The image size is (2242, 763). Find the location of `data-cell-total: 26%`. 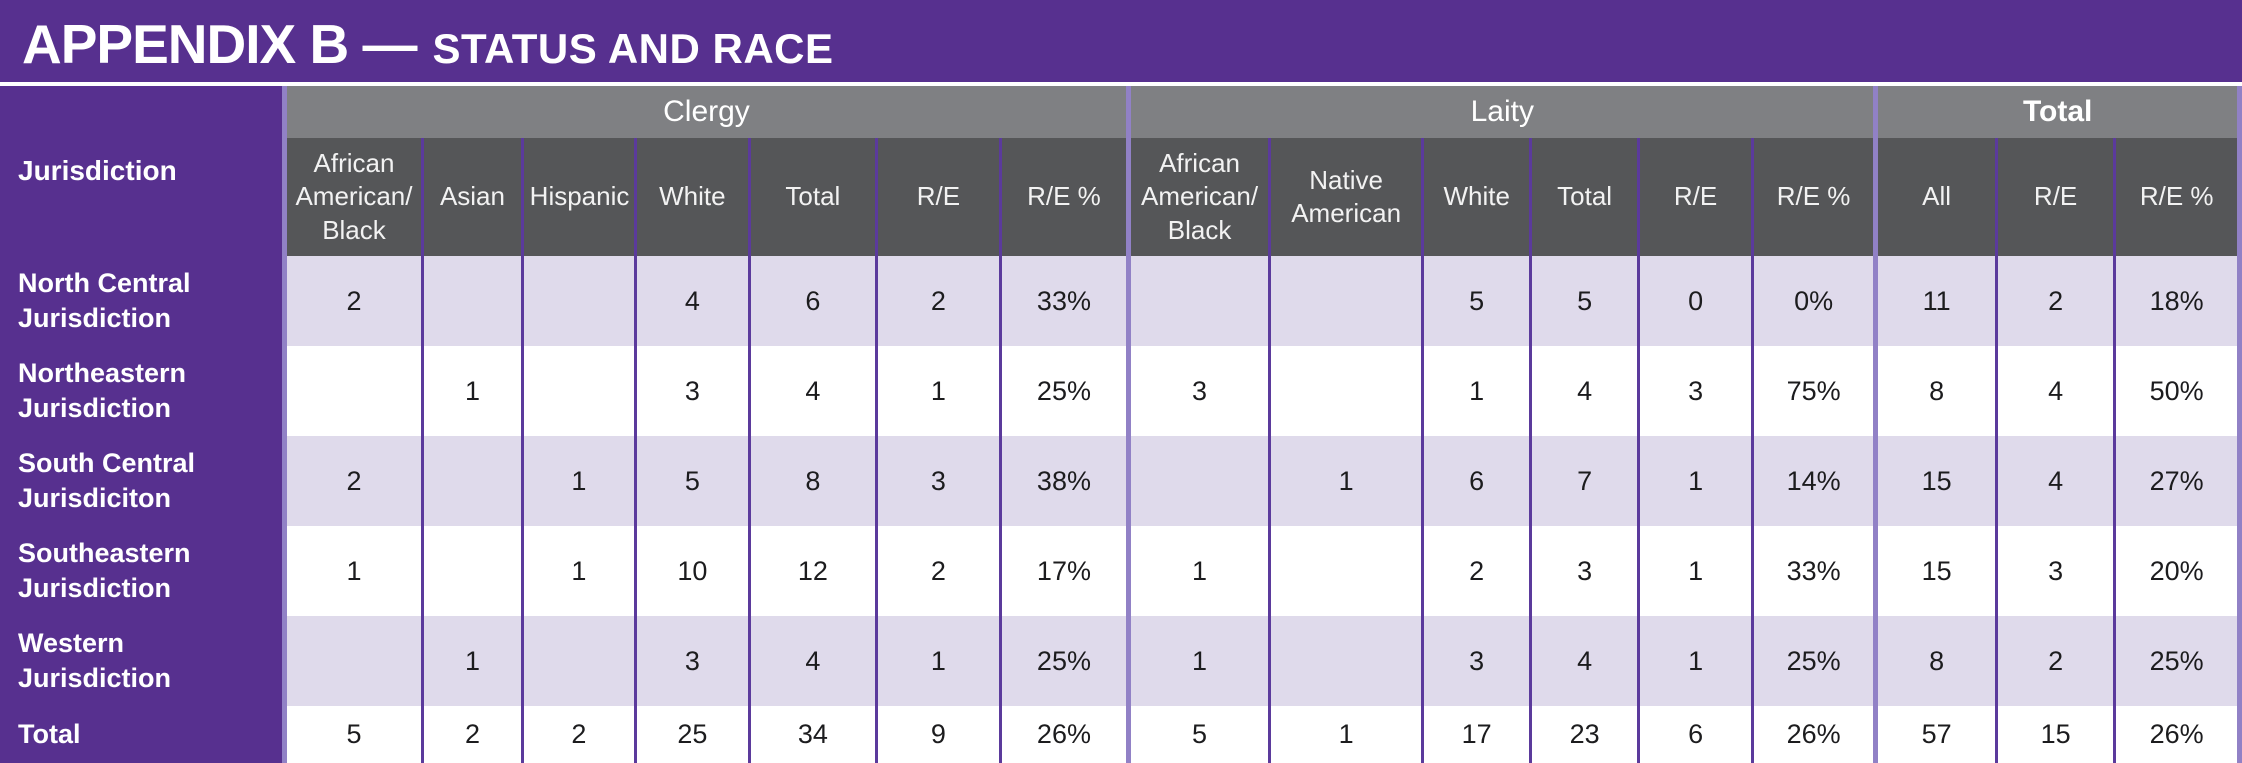

data-cell-total: 26% is located at coordinates (2177, 734).